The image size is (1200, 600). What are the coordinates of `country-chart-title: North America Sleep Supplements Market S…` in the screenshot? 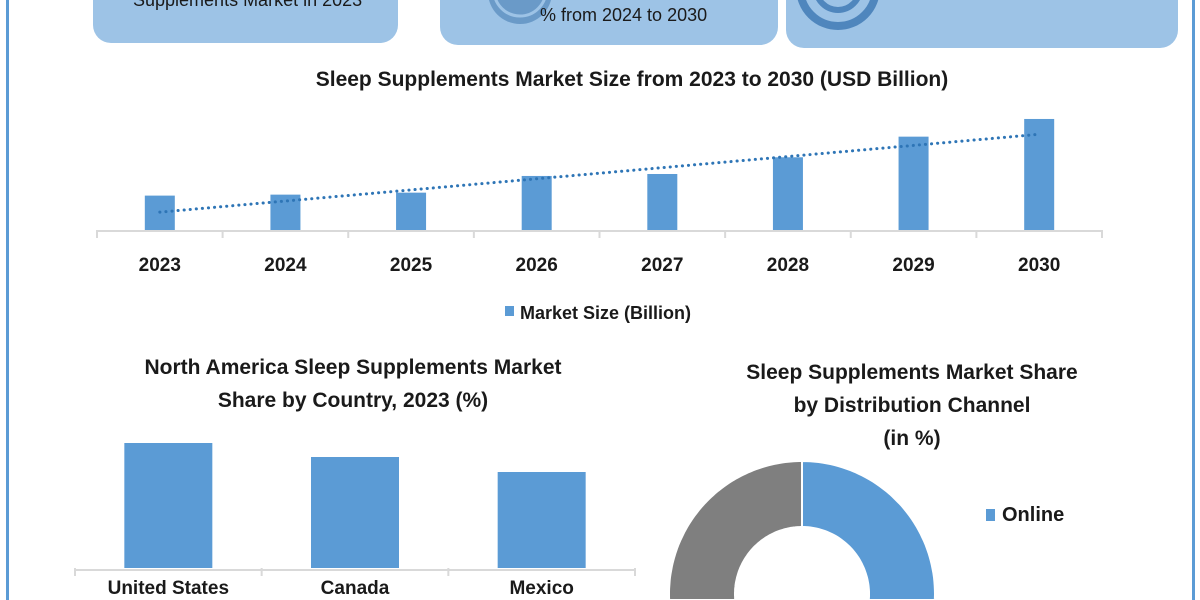 It's located at (353, 384).